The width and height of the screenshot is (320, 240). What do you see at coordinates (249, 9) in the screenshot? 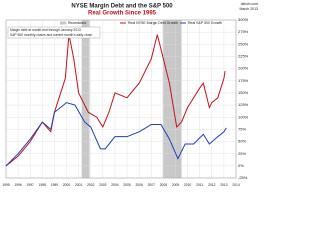
I see `date: March 2013` at bounding box center [249, 9].